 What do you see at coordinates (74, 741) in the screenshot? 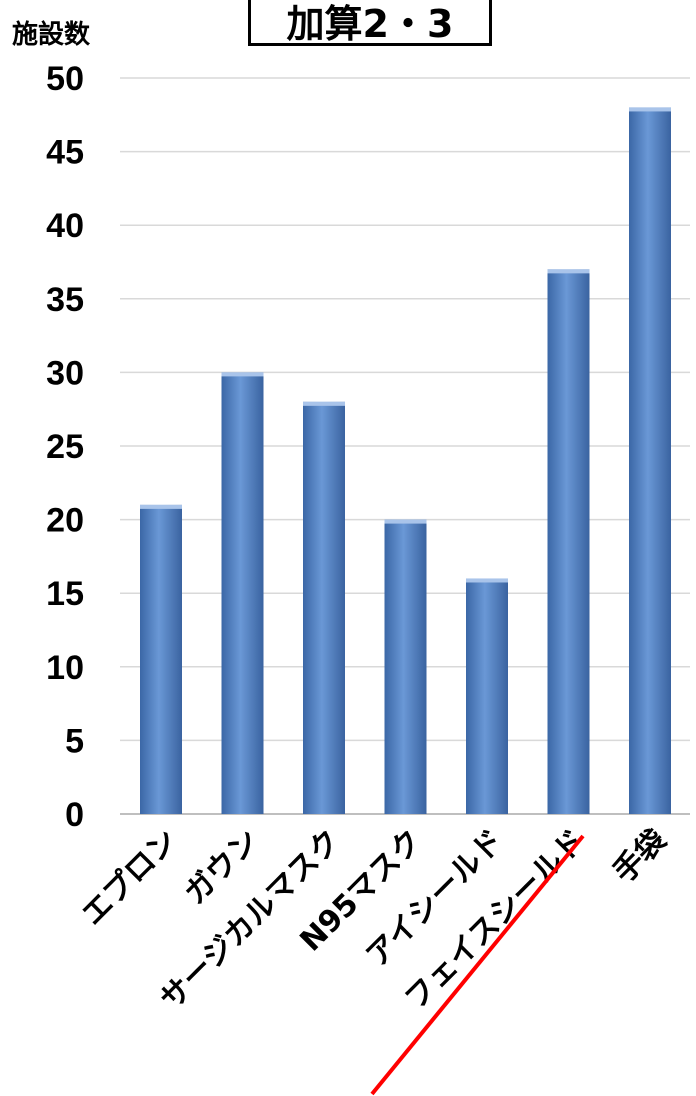
I see `y-tick-label: 5` at bounding box center [74, 741].